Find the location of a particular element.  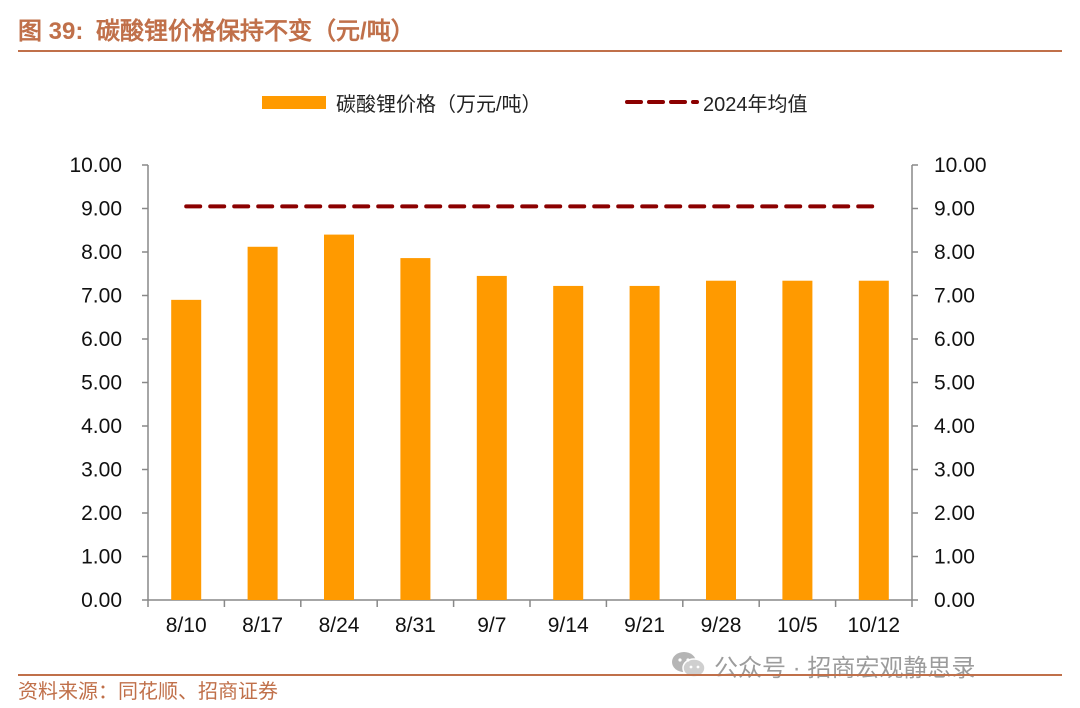

y-tick-label-right: 10.00 is located at coordinates (960, 165).